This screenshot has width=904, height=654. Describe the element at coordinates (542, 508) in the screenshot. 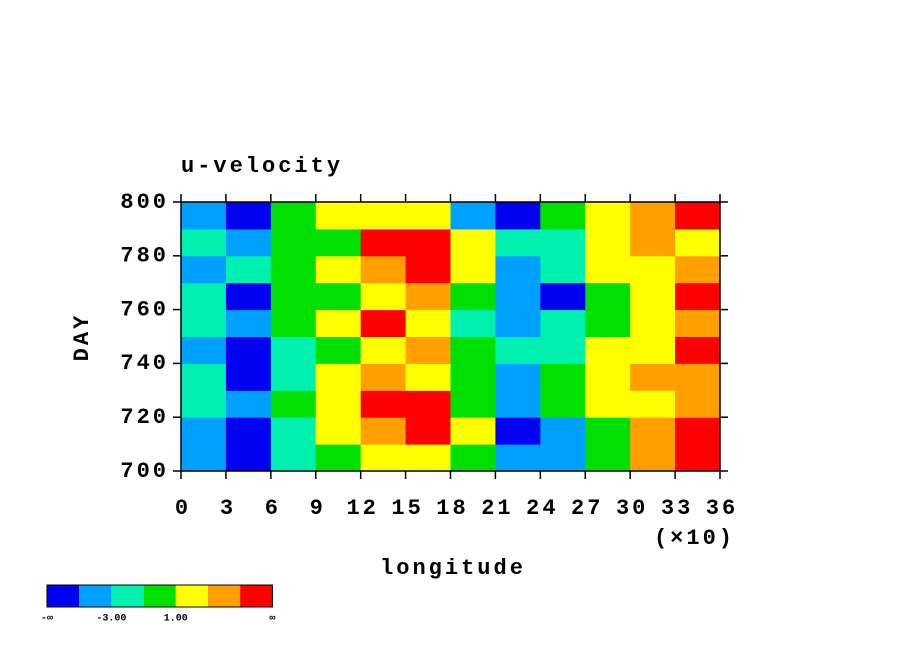

I see `x-tick-label: 24` at that location.